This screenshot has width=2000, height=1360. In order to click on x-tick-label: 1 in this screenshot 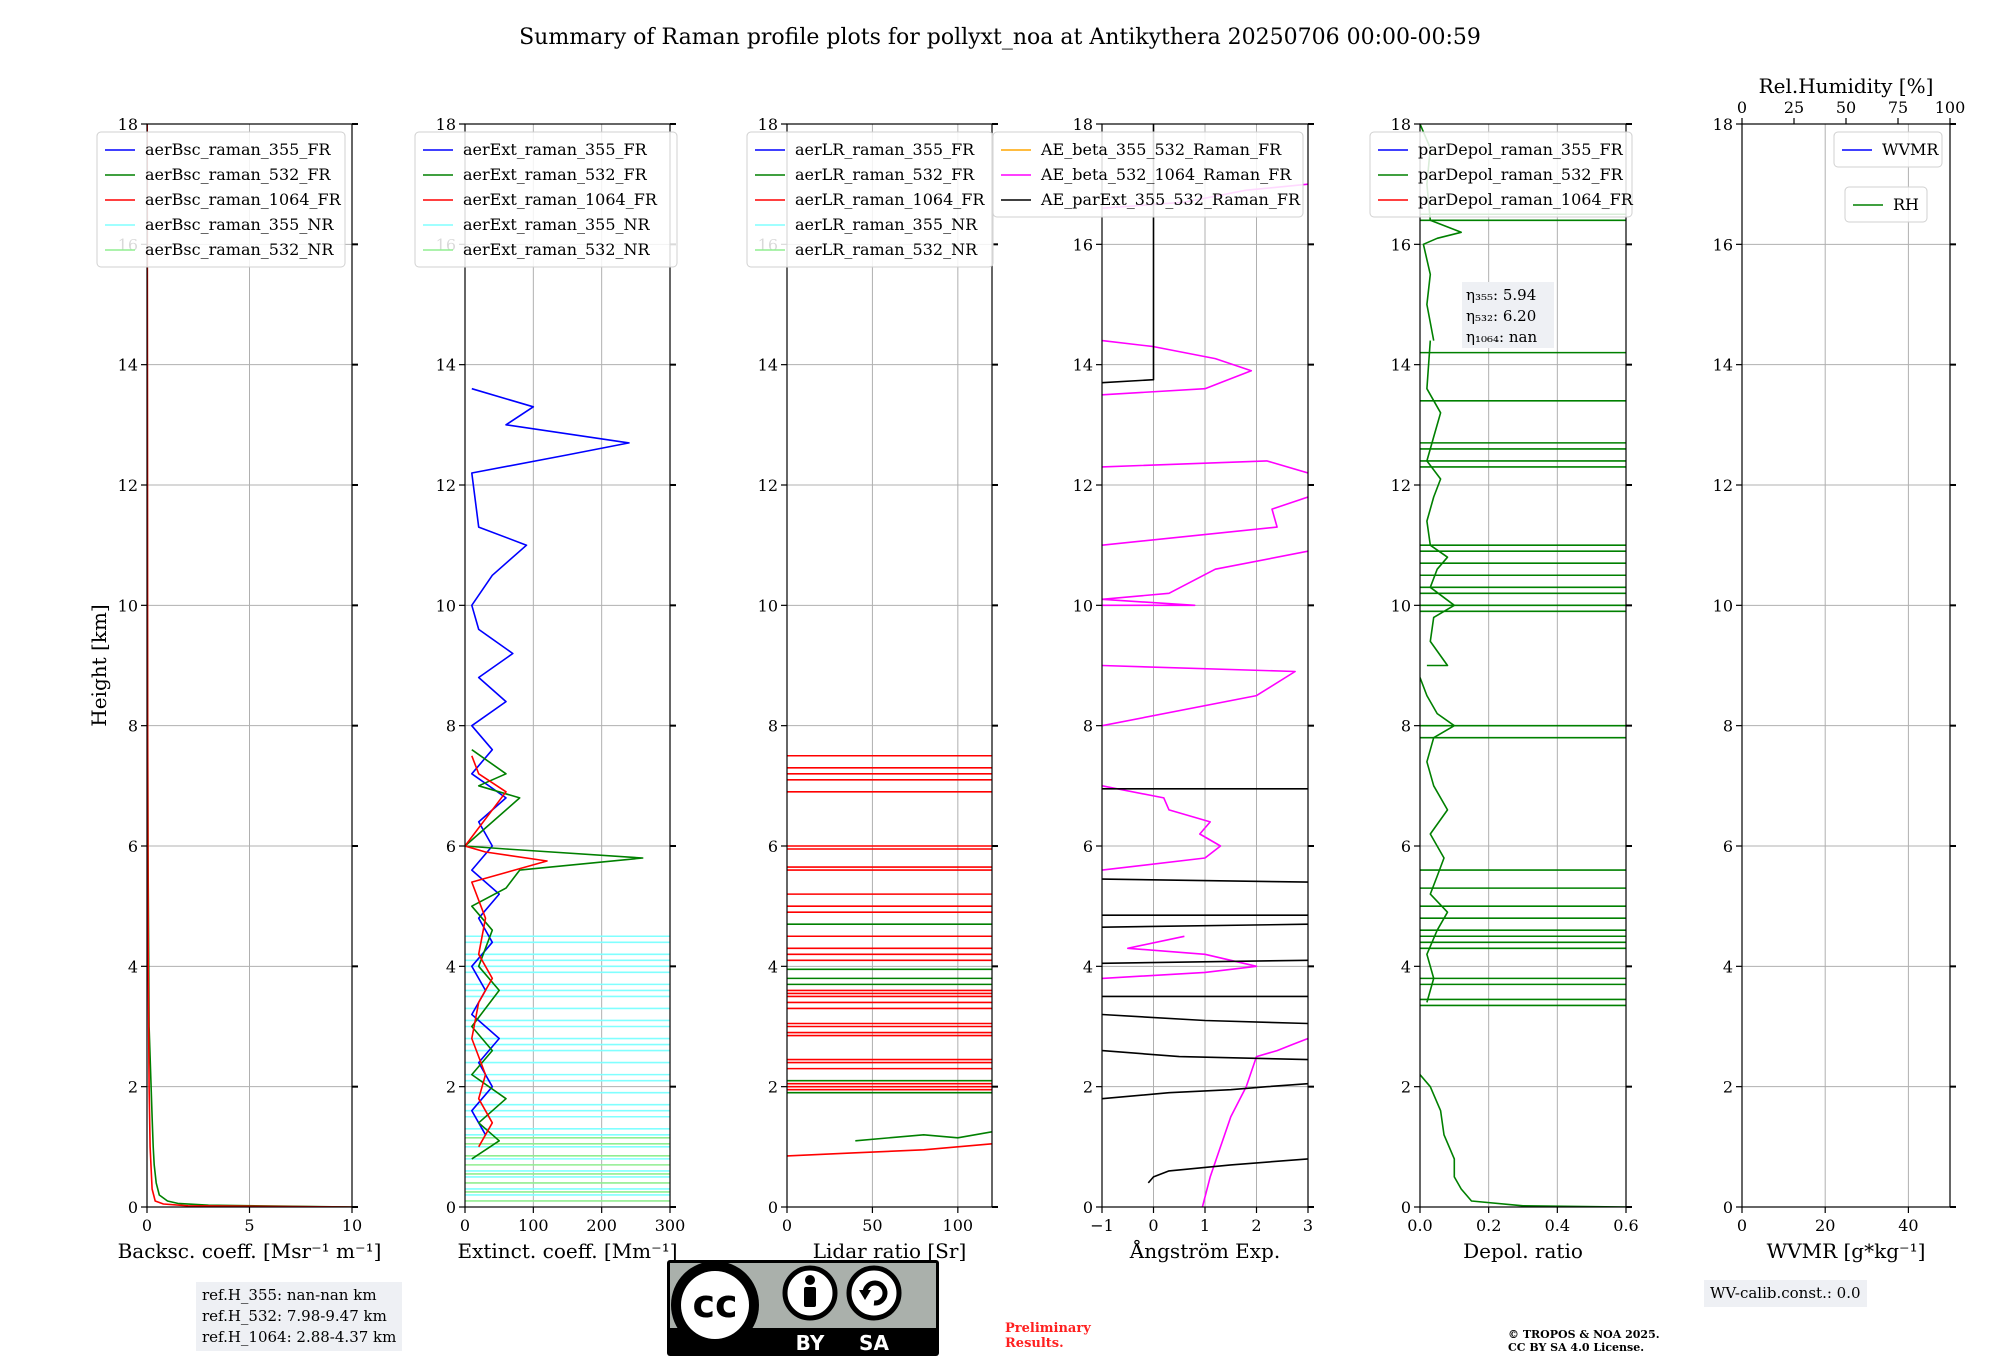, I will do `click(1205, 1225)`.